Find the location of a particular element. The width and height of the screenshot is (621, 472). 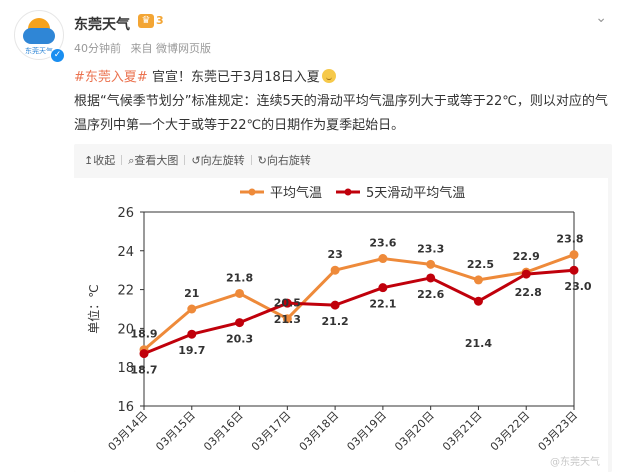

legend-avg-label: 平均气温 is located at coordinates (296, 193).